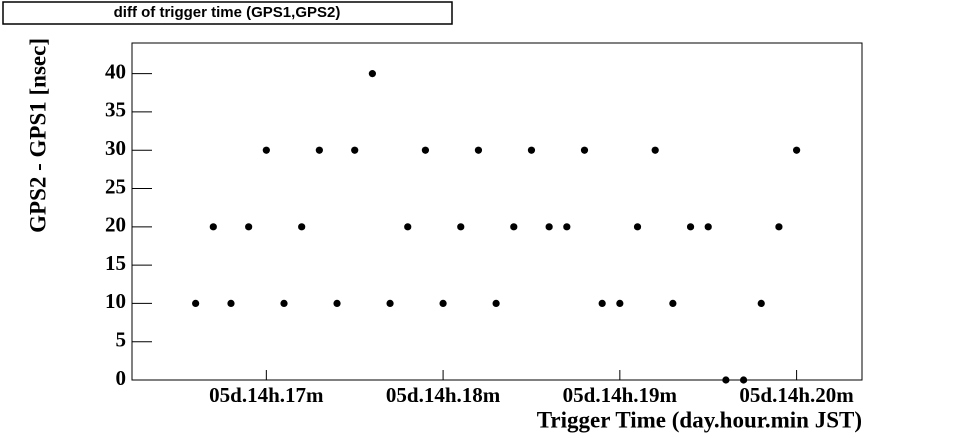 The width and height of the screenshot is (958, 438). What do you see at coordinates (115, 110) in the screenshot?
I see `y-tick-label: 35` at bounding box center [115, 110].